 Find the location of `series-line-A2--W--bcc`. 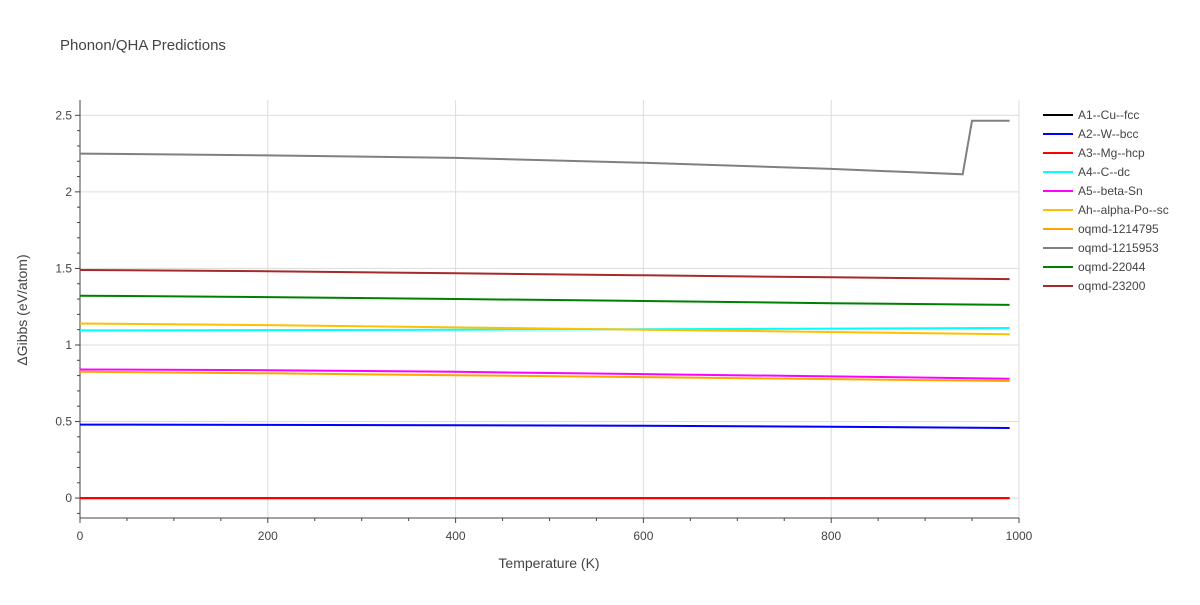

series-line-A2--W--bcc is located at coordinates (544, 426).